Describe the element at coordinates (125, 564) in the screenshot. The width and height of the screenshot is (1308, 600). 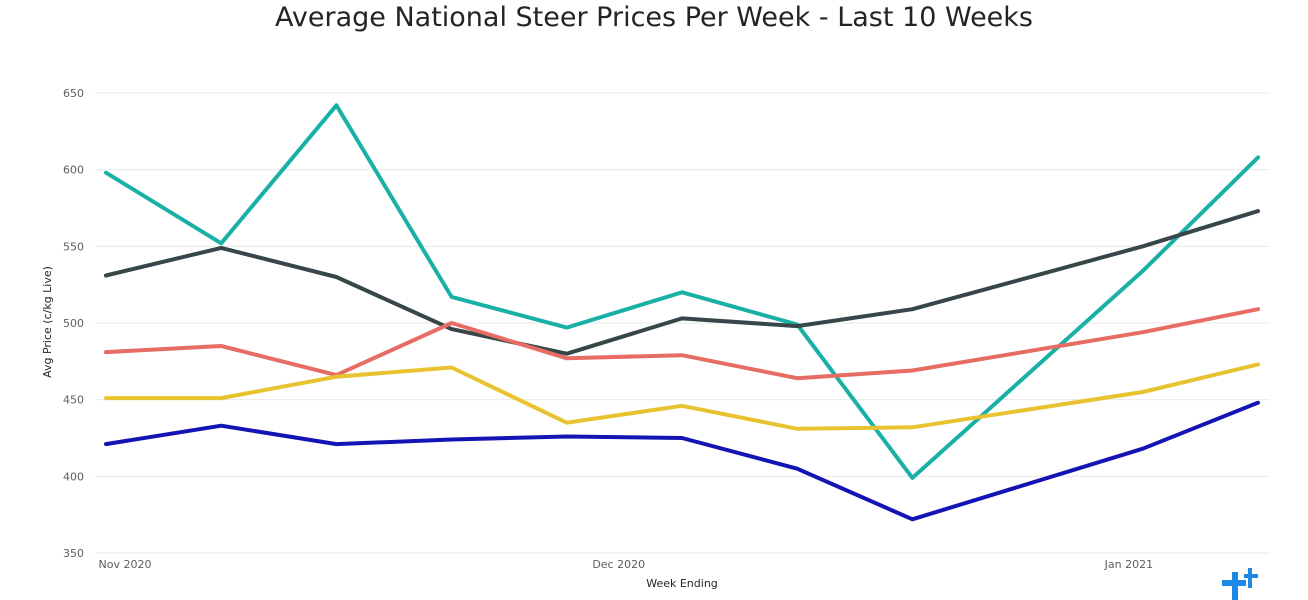
I see `x-tick-label: Nov 2020` at that location.